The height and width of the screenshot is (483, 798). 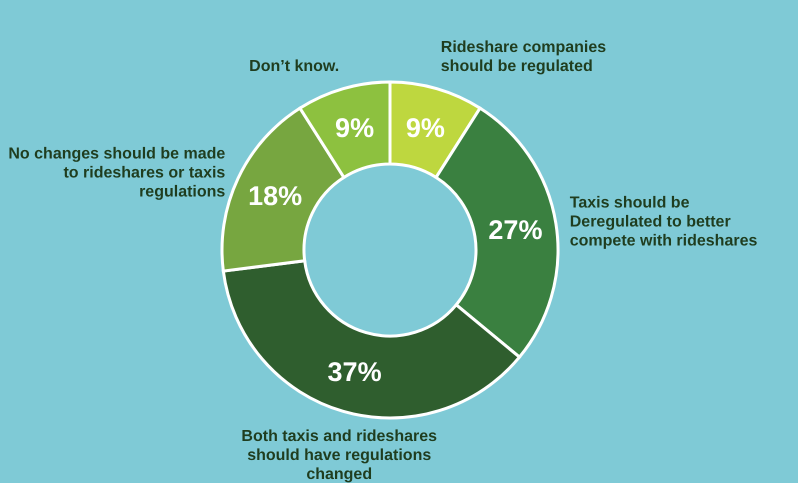 I want to click on data-label: 18%, so click(x=275, y=195).